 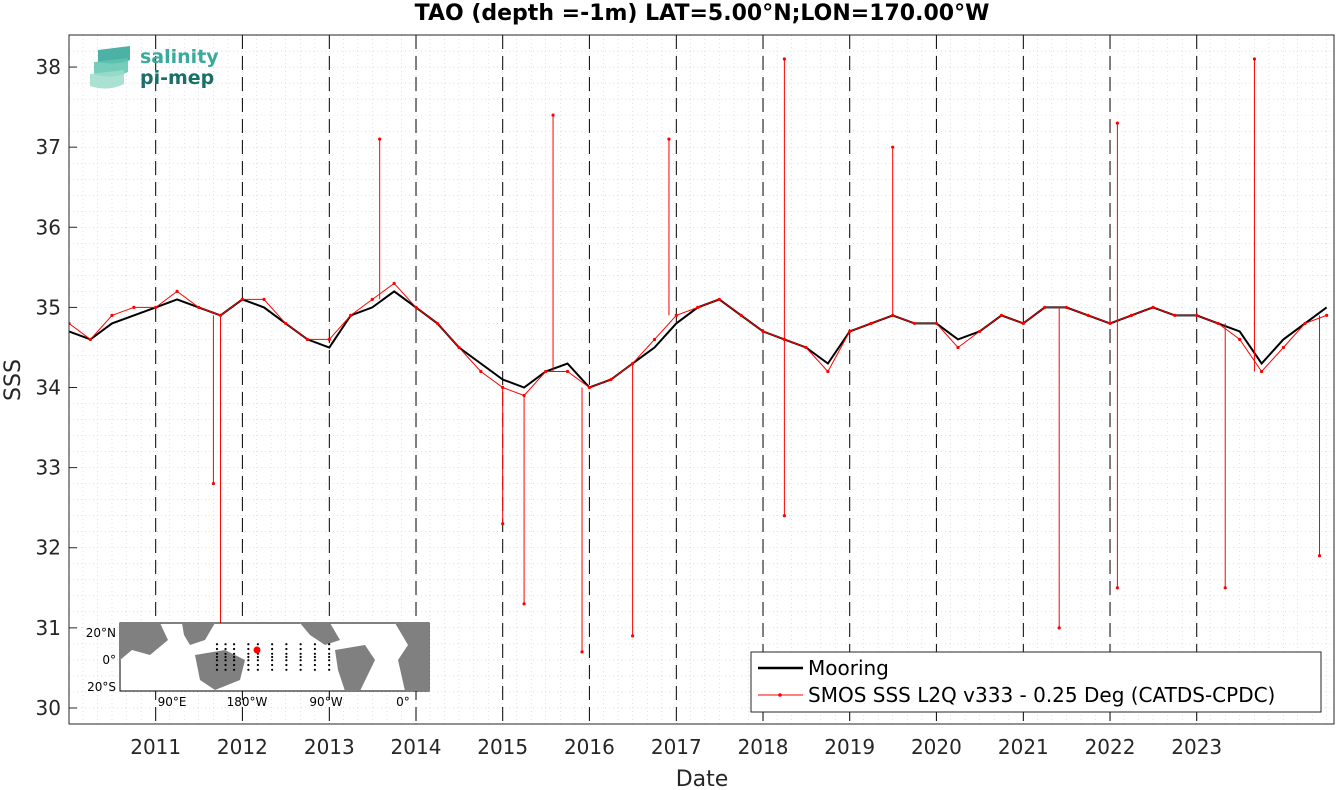 I want to click on inset-map-land, so click(x=274, y=657).